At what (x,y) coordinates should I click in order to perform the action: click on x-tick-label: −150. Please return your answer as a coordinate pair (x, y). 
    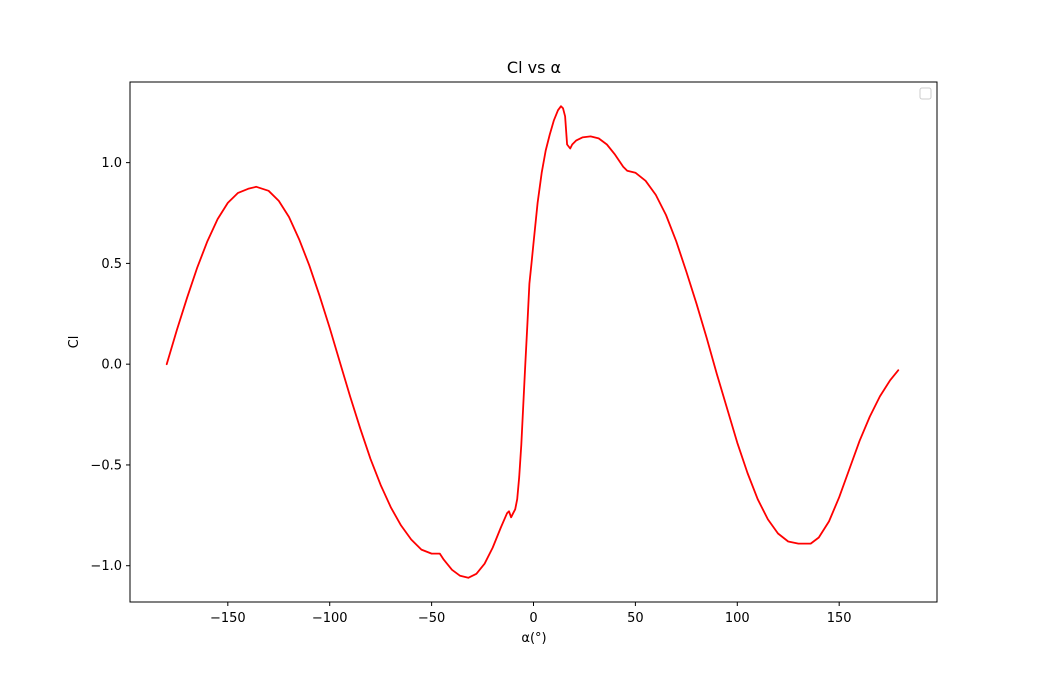
    Looking at the image, I should click on (228, 618).